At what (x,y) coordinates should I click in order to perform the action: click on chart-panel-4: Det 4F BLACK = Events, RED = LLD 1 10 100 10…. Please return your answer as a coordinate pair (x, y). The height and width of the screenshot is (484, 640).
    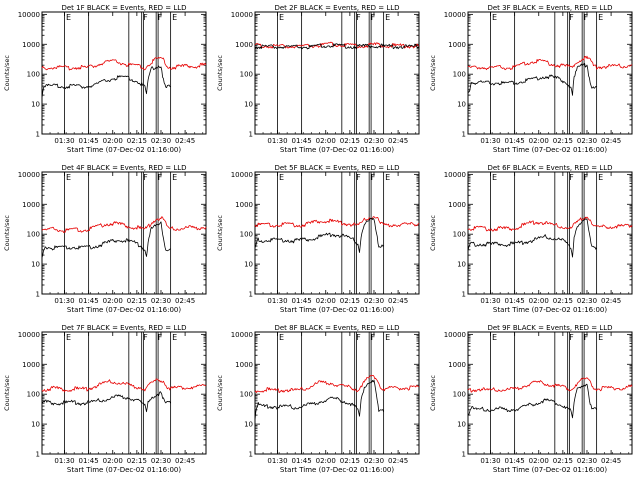
    Looking at the image, I should click on (105, 239).